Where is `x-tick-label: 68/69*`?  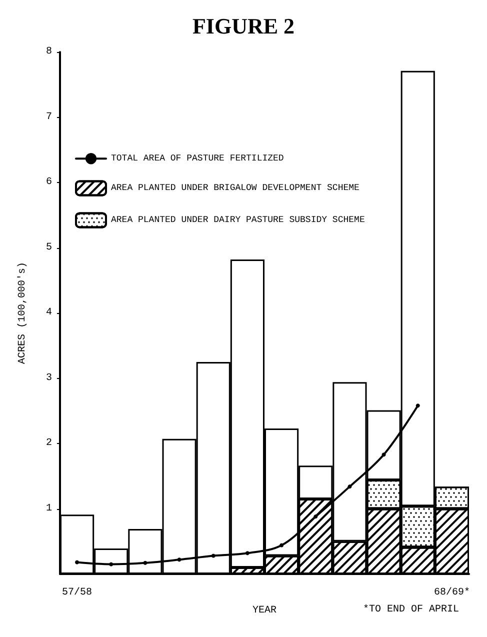
x-tick-label: 68/69* is located at coordinates (452, 592).